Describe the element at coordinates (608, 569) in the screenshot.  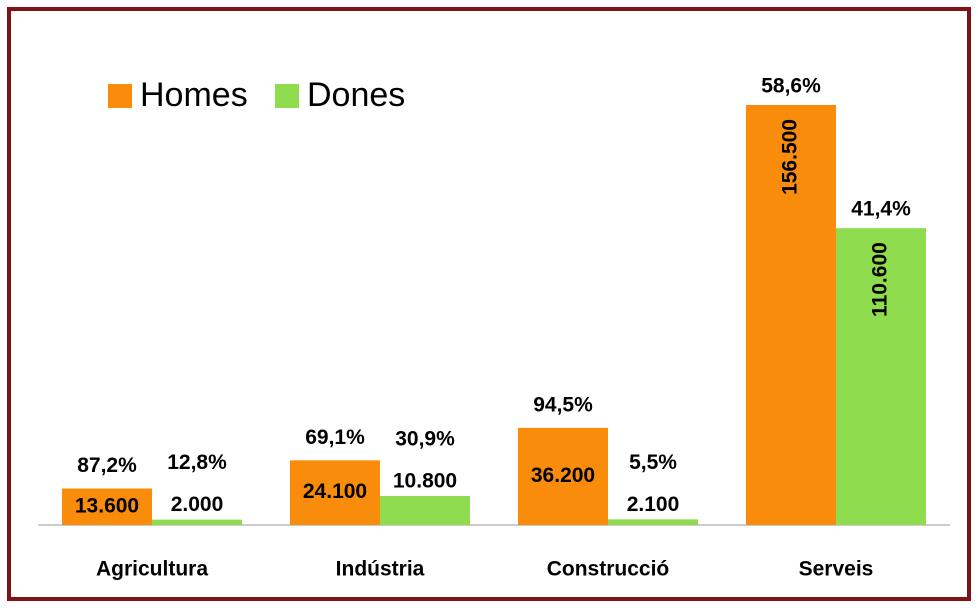
I see `x-tick-label: Construcció` at that location.